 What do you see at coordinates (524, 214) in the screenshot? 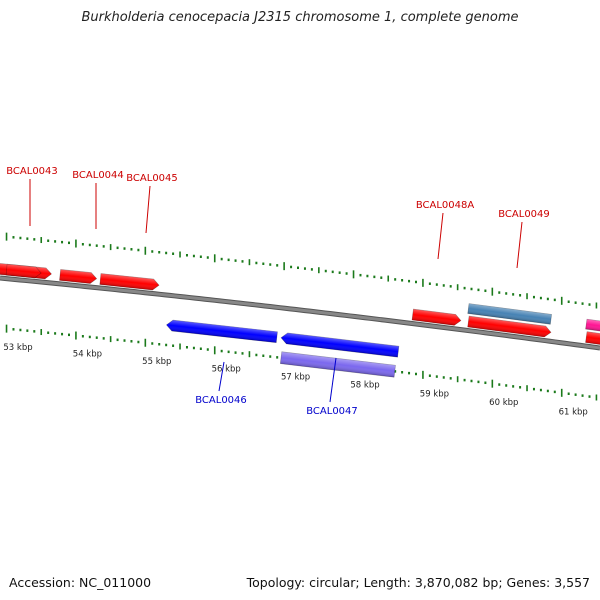
I see `gene-label-bcal0049: BCAL0049` at bounding box center [524, 214].